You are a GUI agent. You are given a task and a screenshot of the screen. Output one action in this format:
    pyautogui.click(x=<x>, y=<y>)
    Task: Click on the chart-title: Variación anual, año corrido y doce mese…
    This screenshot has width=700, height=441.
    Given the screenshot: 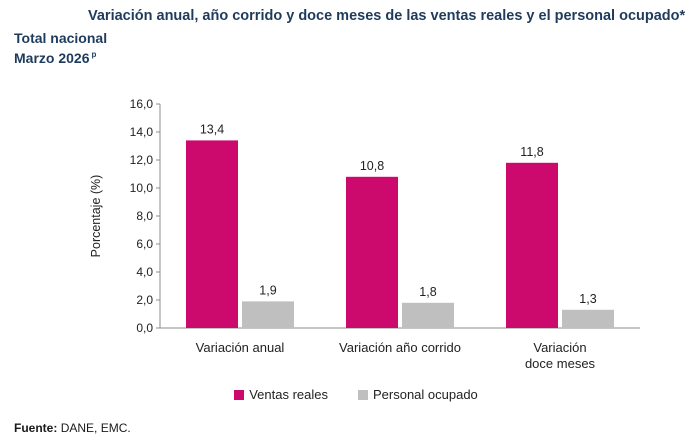 What is the action you would take?
    pyautogui.click(x=387, y=16)
    